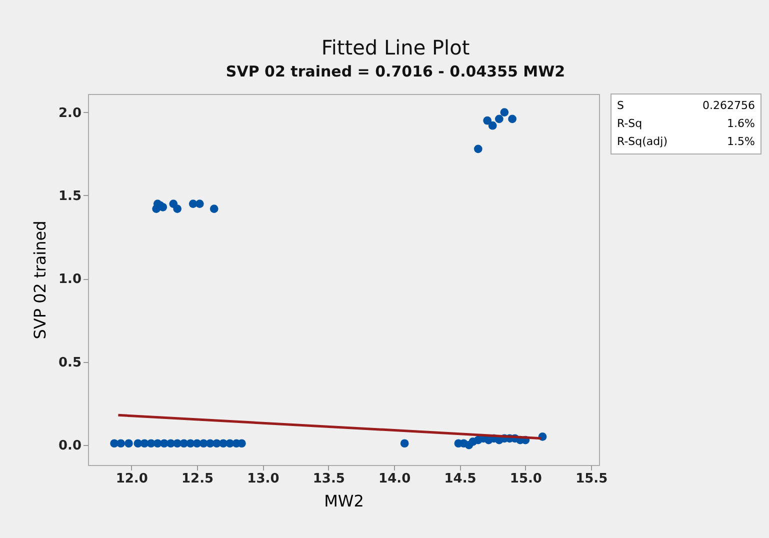 The width and height of the screenshot is (769, 538). Describe the element at coordinates (328, 479) in the screenshot. I see `x-tick-label: 13.5` at that location.